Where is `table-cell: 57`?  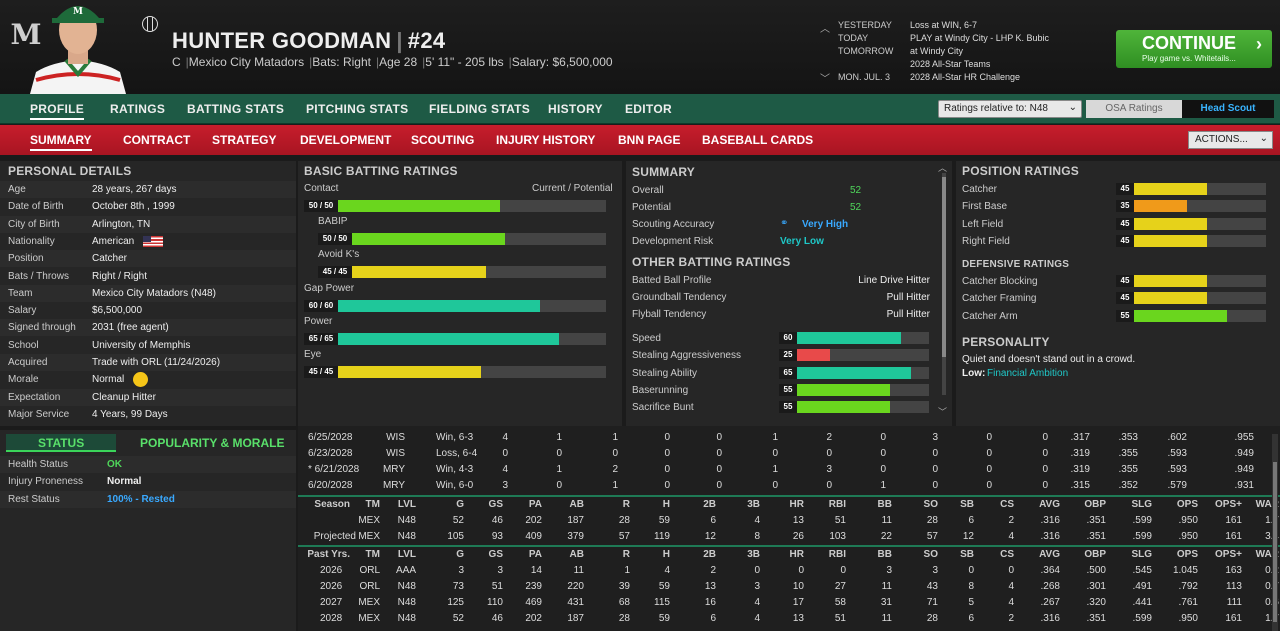
table-cell: 57 is located at coordinates (932, 536).